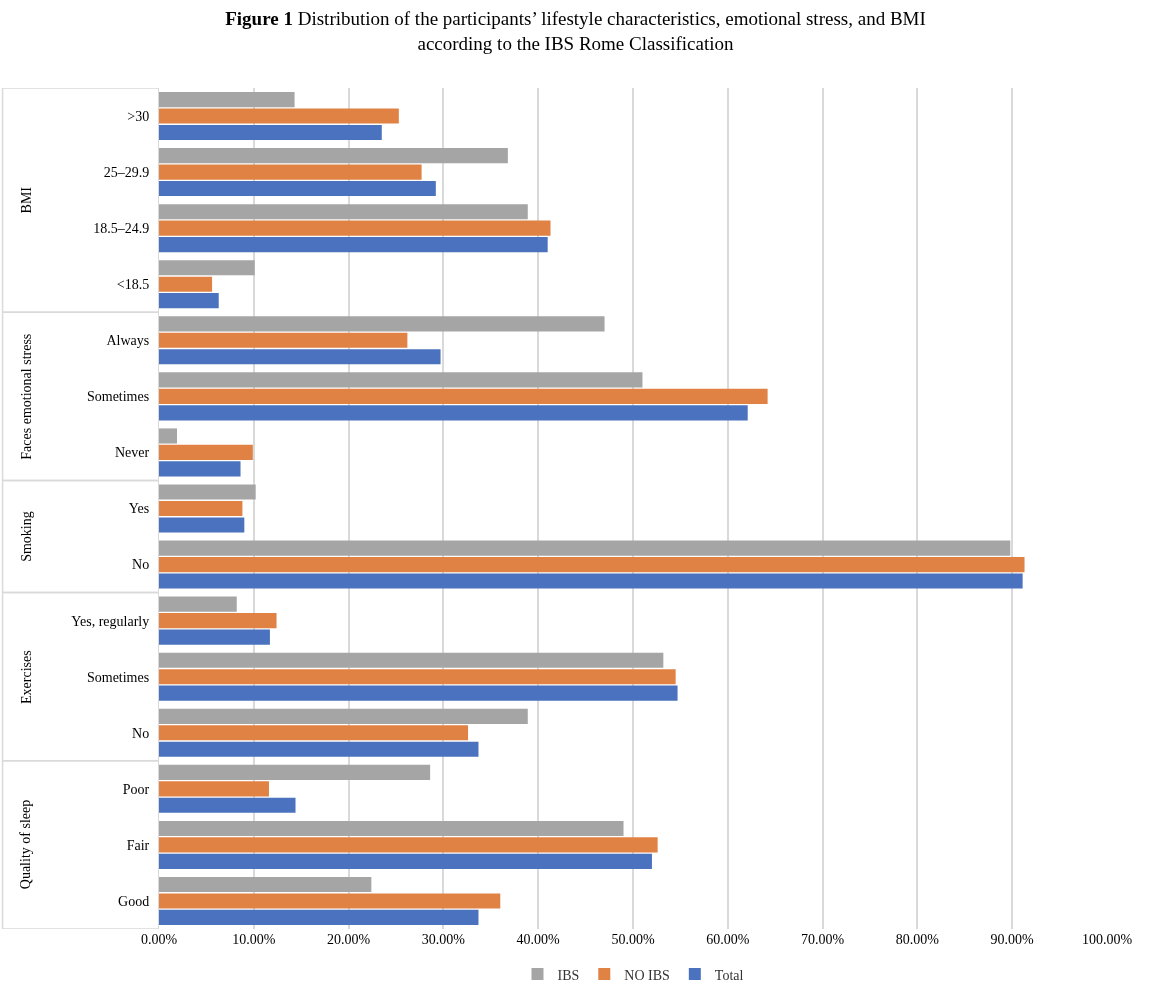 Image resolution: width=1151 pixels, height=1002 pixels. I want to click on text: Quality of sleep, so click(26, 844).